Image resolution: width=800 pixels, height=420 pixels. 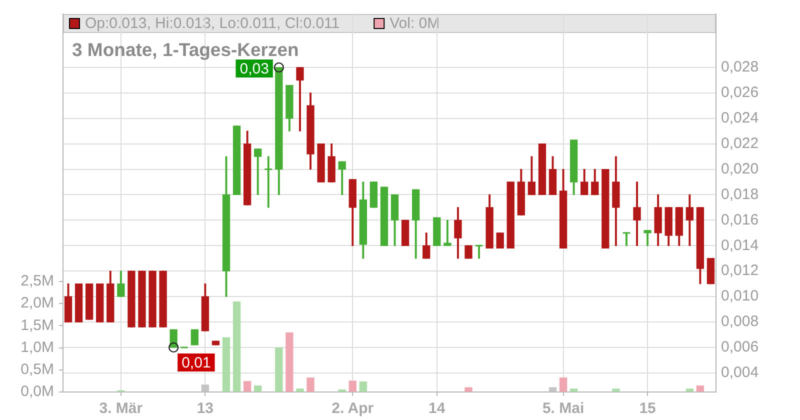 I want to click on annotation: 0,01, so click(x=196, y=363).